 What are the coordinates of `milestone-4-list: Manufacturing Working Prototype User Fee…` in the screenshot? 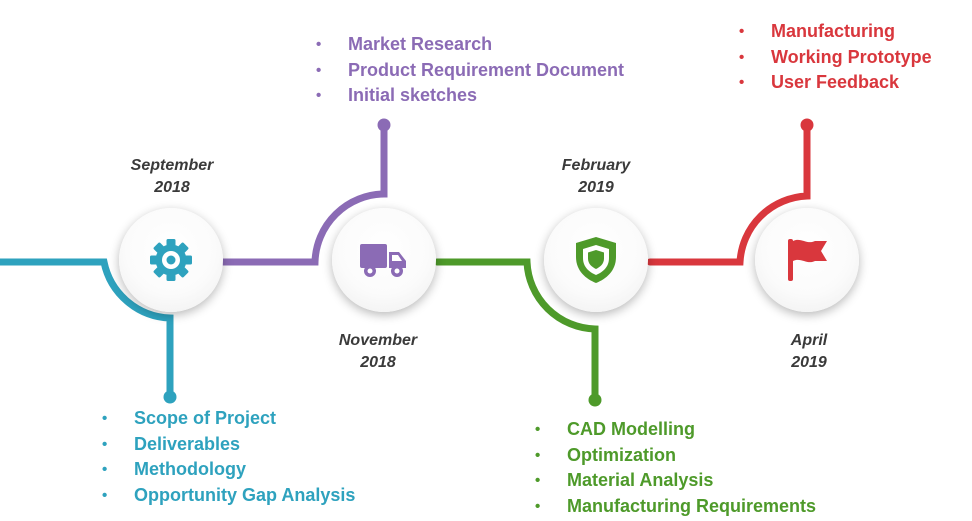 It's located at (835, 57).